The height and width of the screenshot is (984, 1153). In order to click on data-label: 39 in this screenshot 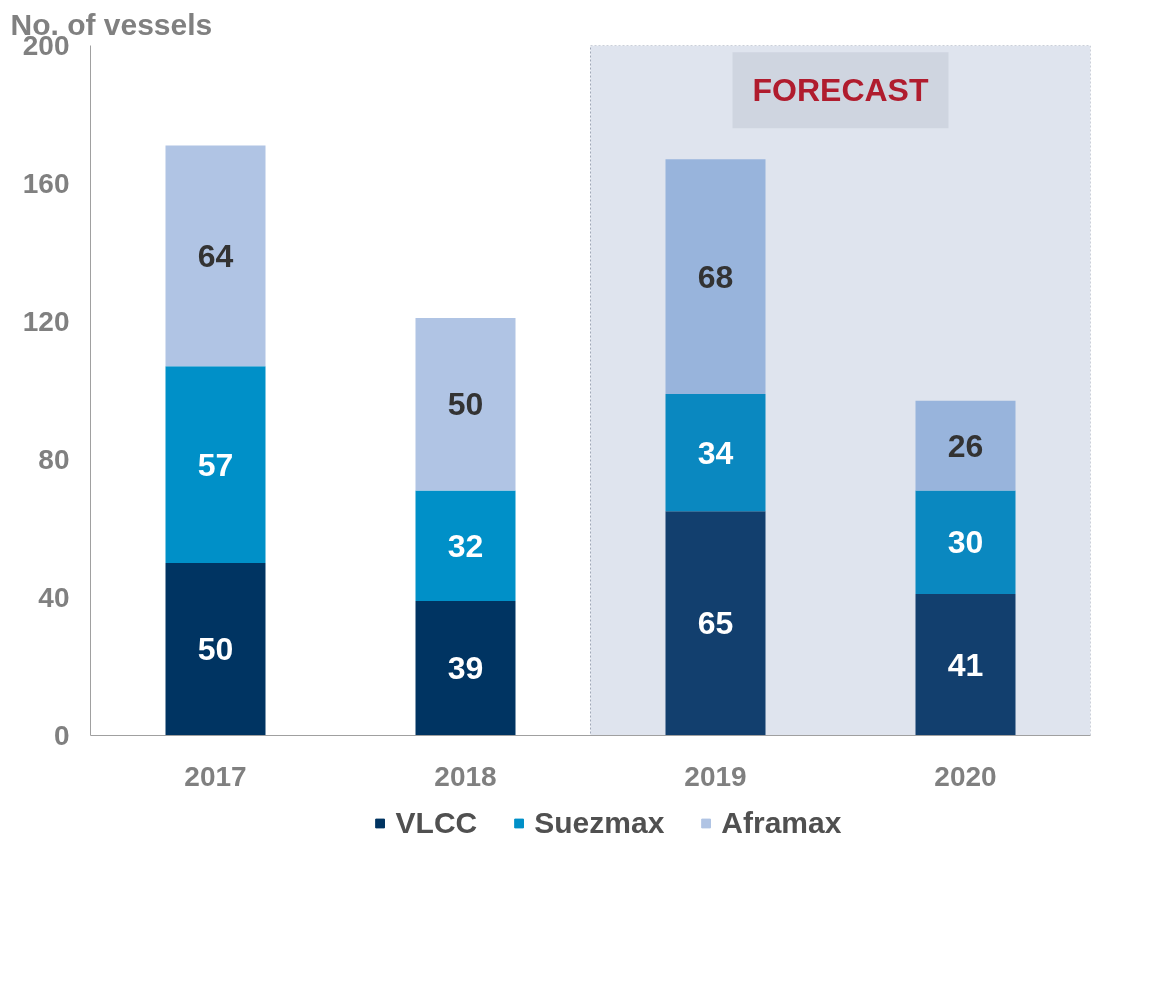, I will do `click(465, 668)`.